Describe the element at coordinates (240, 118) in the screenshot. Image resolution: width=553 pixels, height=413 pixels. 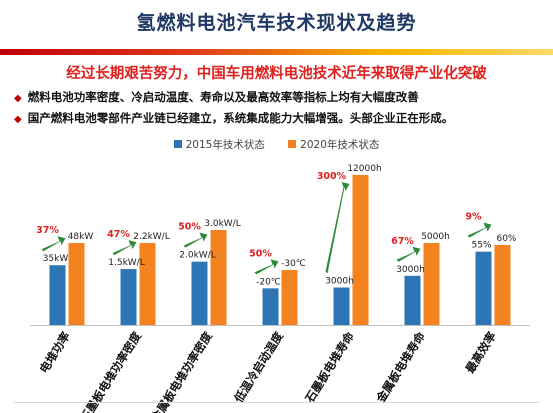
I see `bullet-text-2: 国产燃料电池零部件产业链已经建立，系统集成能力大幅增强。头部企业正在形成。` at that location.